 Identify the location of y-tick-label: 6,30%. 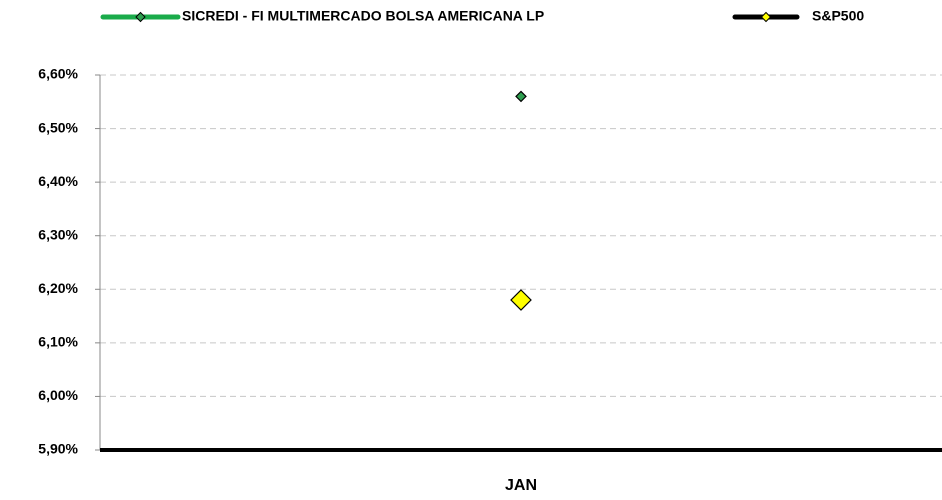
(58, 234).